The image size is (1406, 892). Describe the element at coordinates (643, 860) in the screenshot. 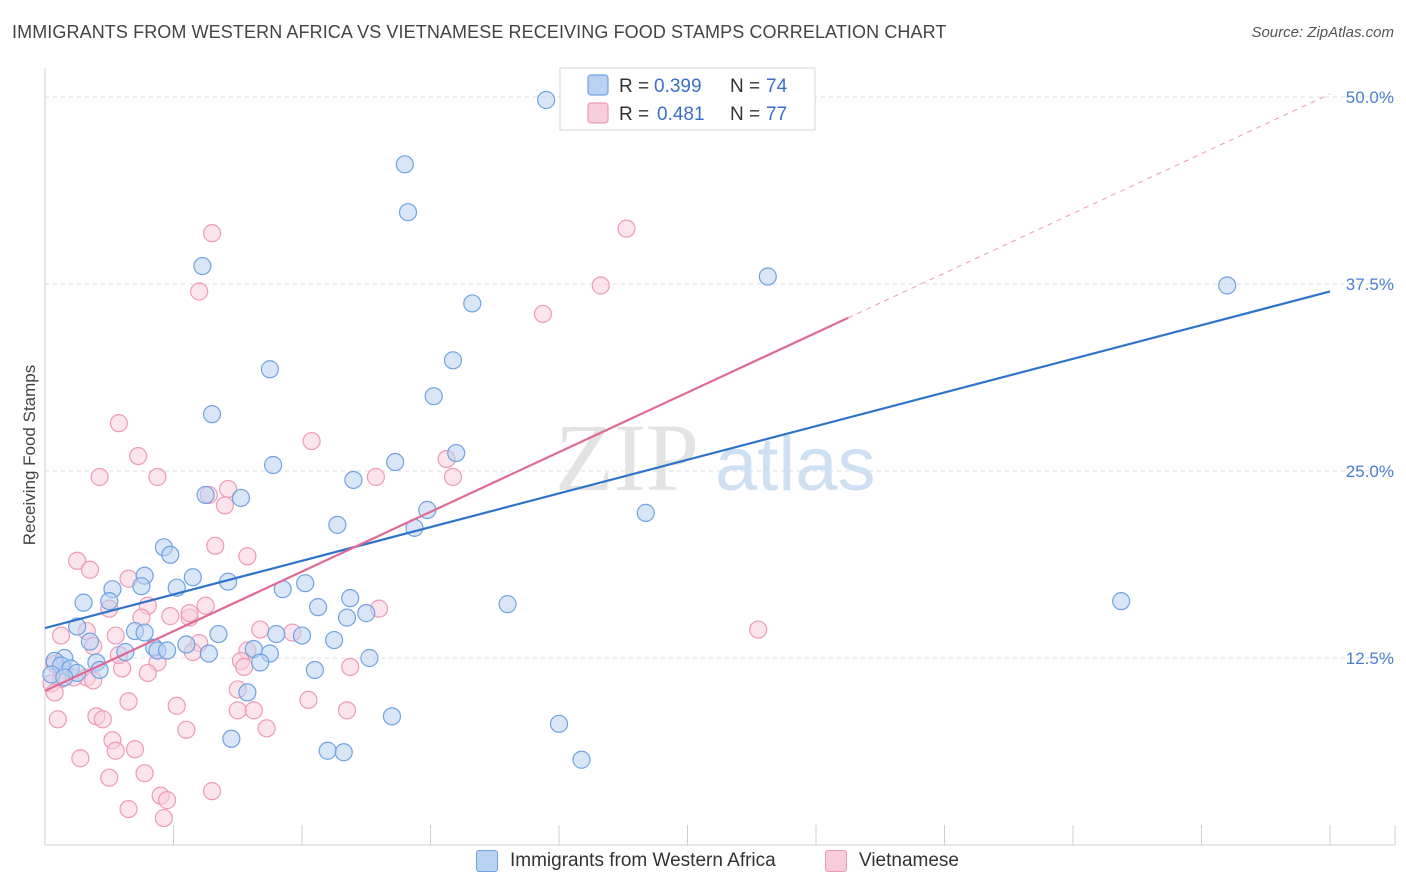

I see `legend-label-western-africa: Immigrants from Western Africa` at that location.